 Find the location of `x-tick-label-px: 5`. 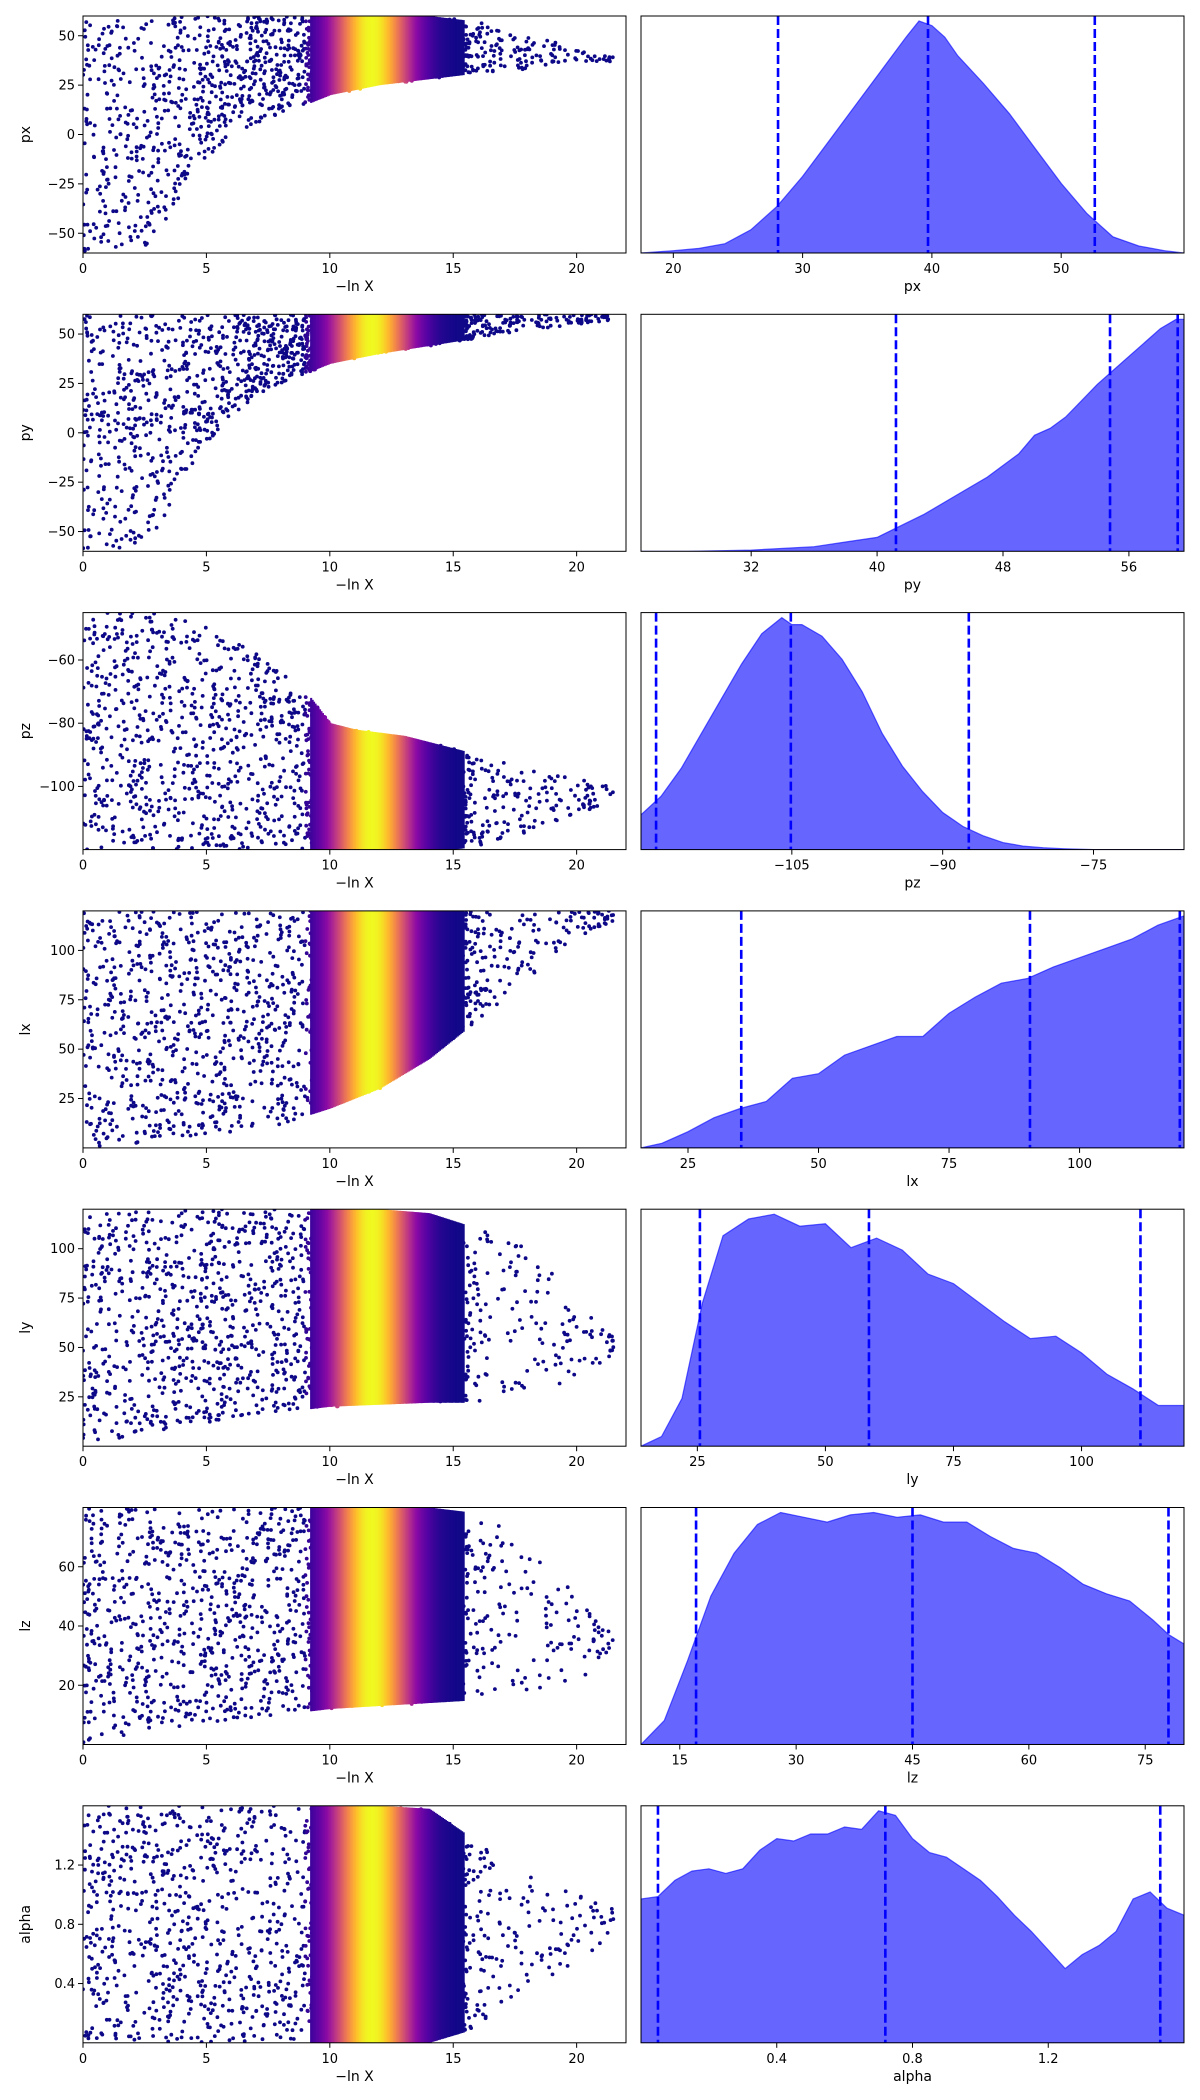

x-tick-label-px: 5 is located at coordinates (206, 269).